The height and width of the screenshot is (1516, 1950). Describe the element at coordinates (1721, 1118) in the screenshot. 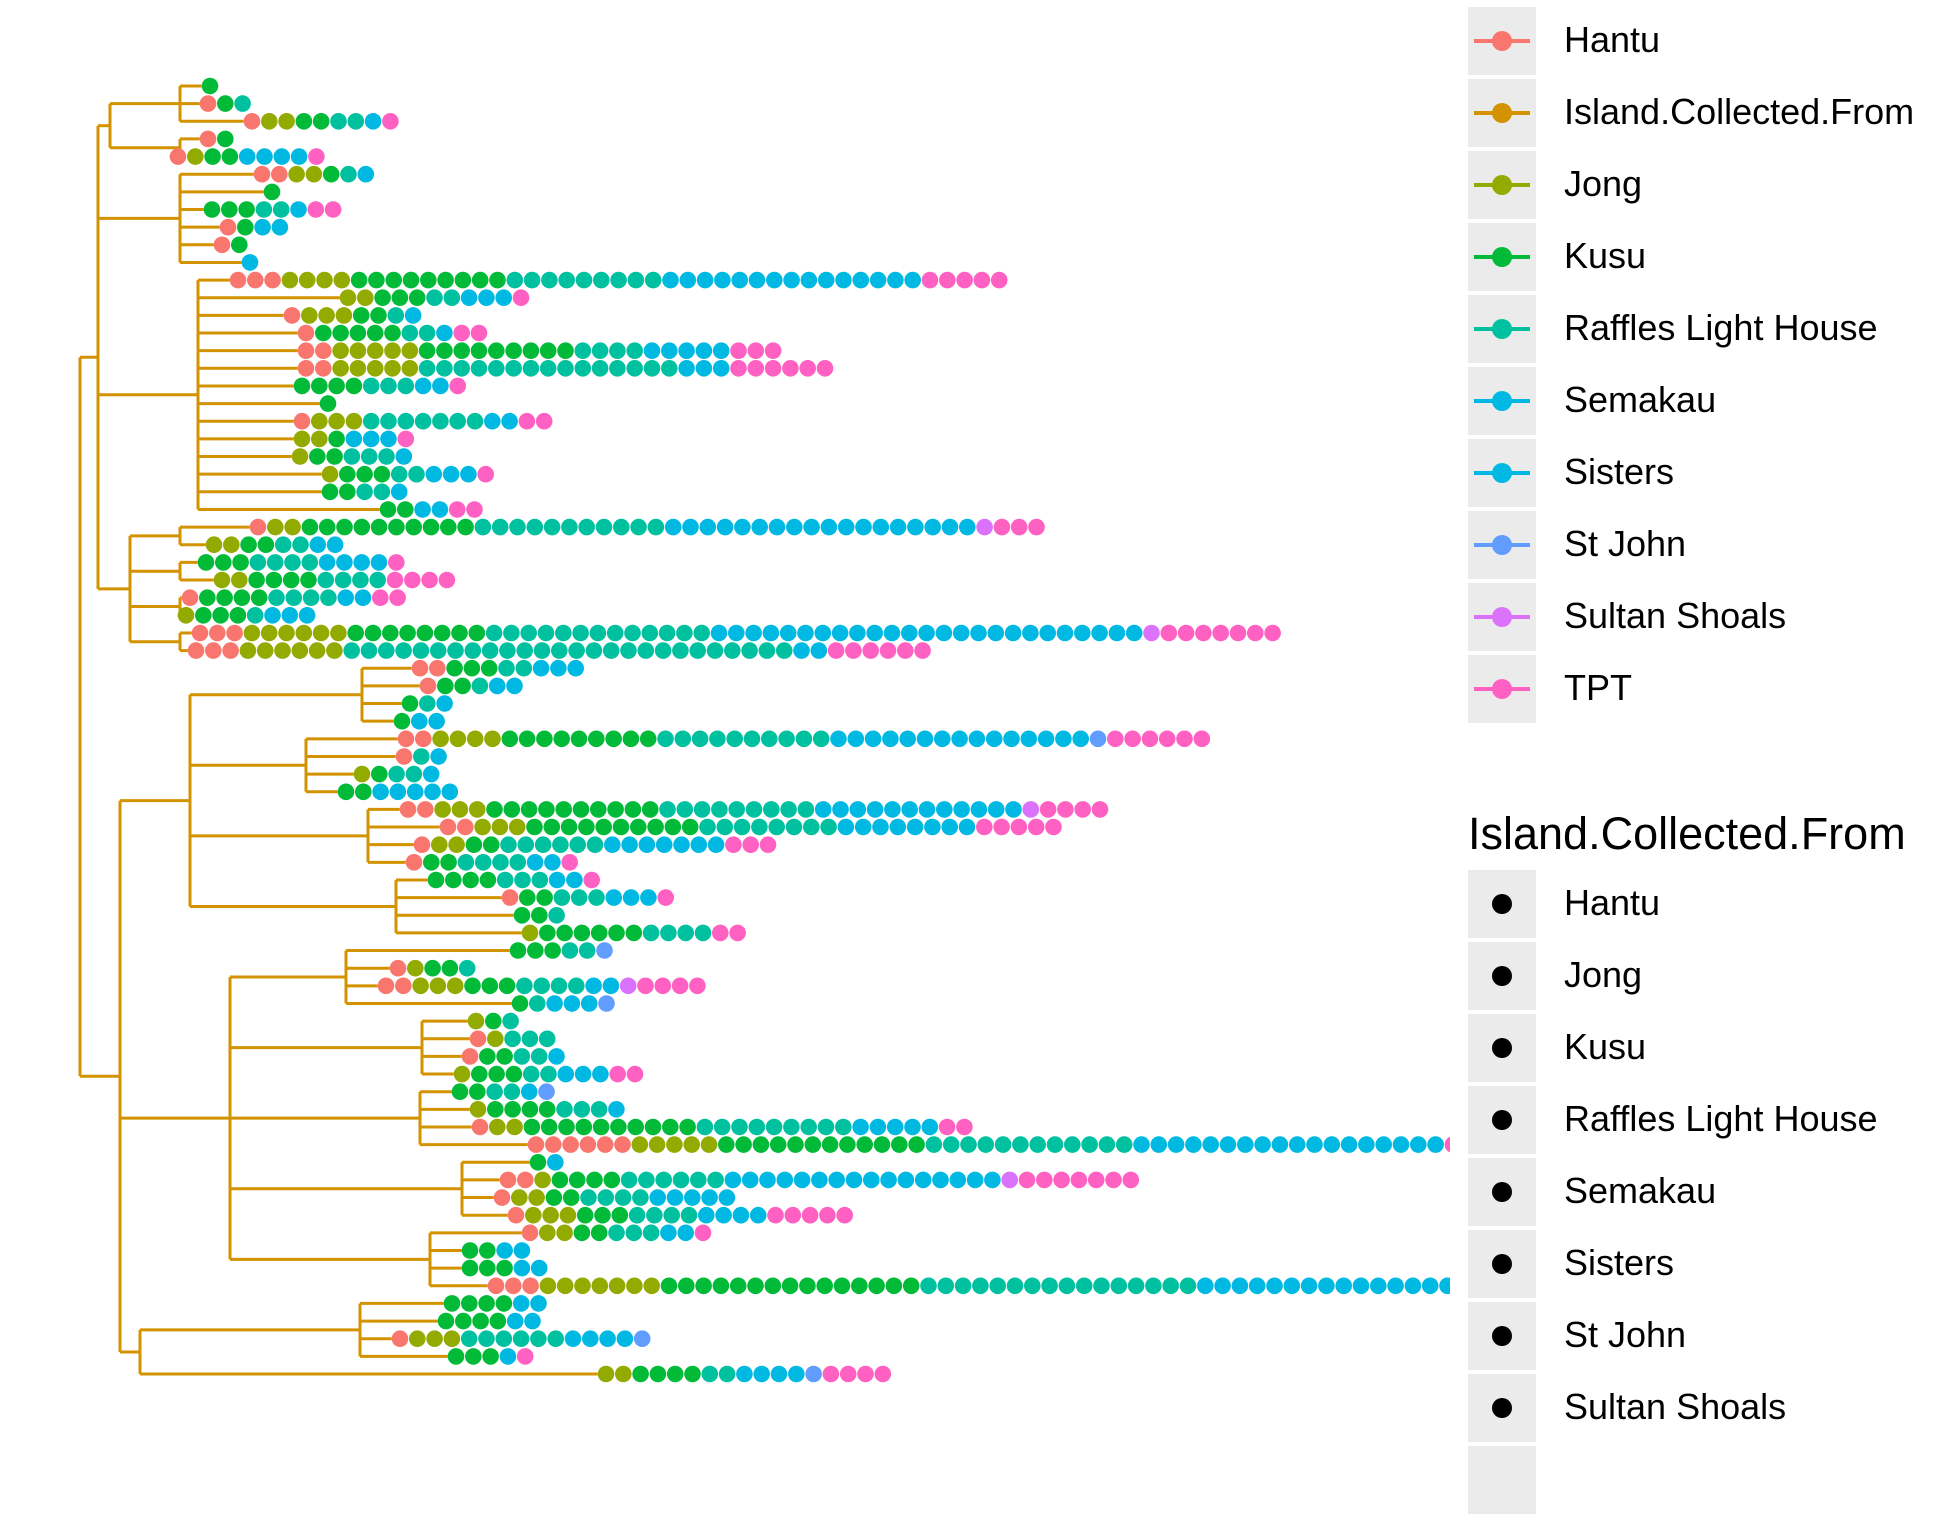

I see `shape-legend-label: Raffles Light House` at that location.